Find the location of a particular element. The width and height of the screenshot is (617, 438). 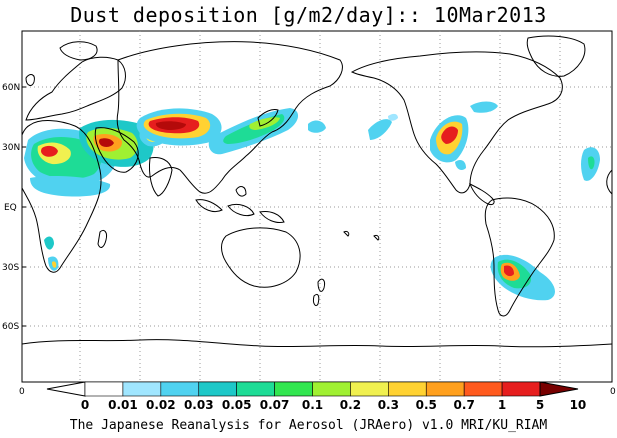

coast-madagascar is located at coordinates (102, 238).